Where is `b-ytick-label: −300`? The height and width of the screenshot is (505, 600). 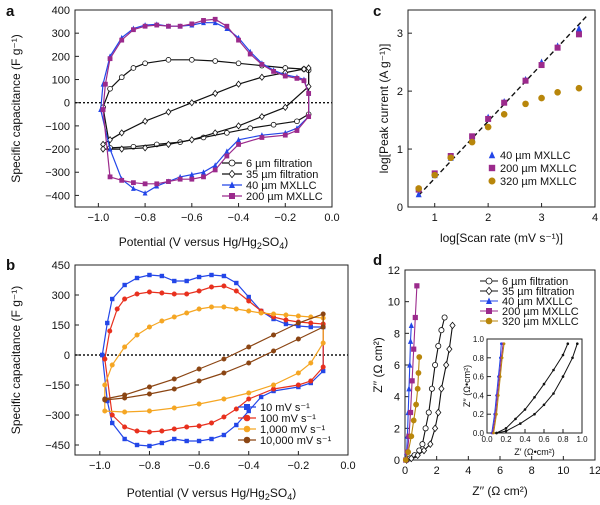 b-ytick-label: −300 is located at coordinates (57, 416).